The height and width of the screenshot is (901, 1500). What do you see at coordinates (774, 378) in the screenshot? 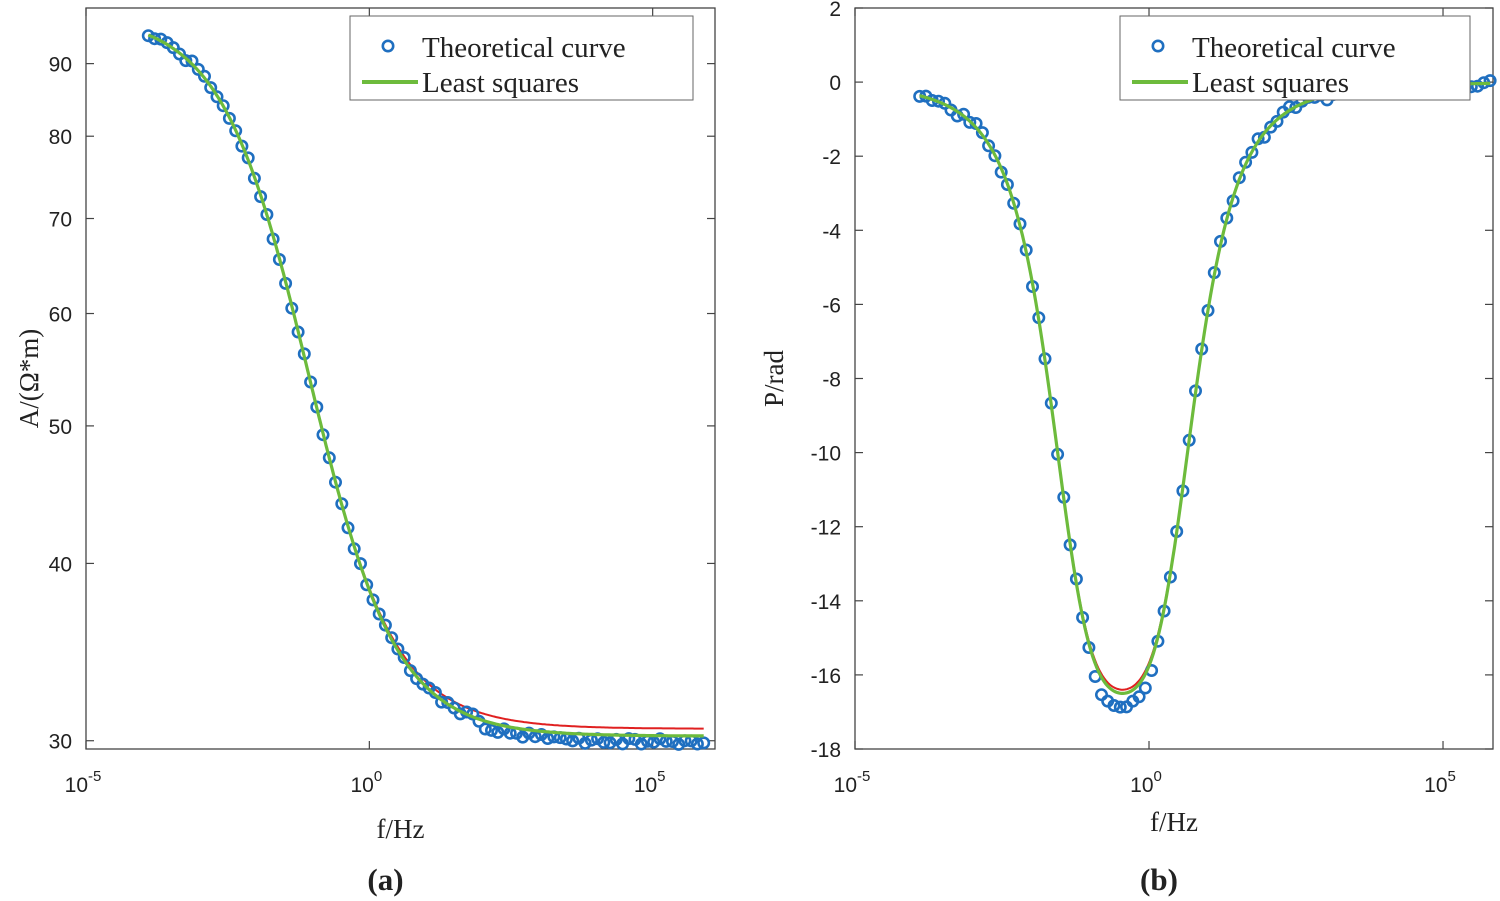
I see `y-axis-label: P/rad` at bounding box center [774, 378].